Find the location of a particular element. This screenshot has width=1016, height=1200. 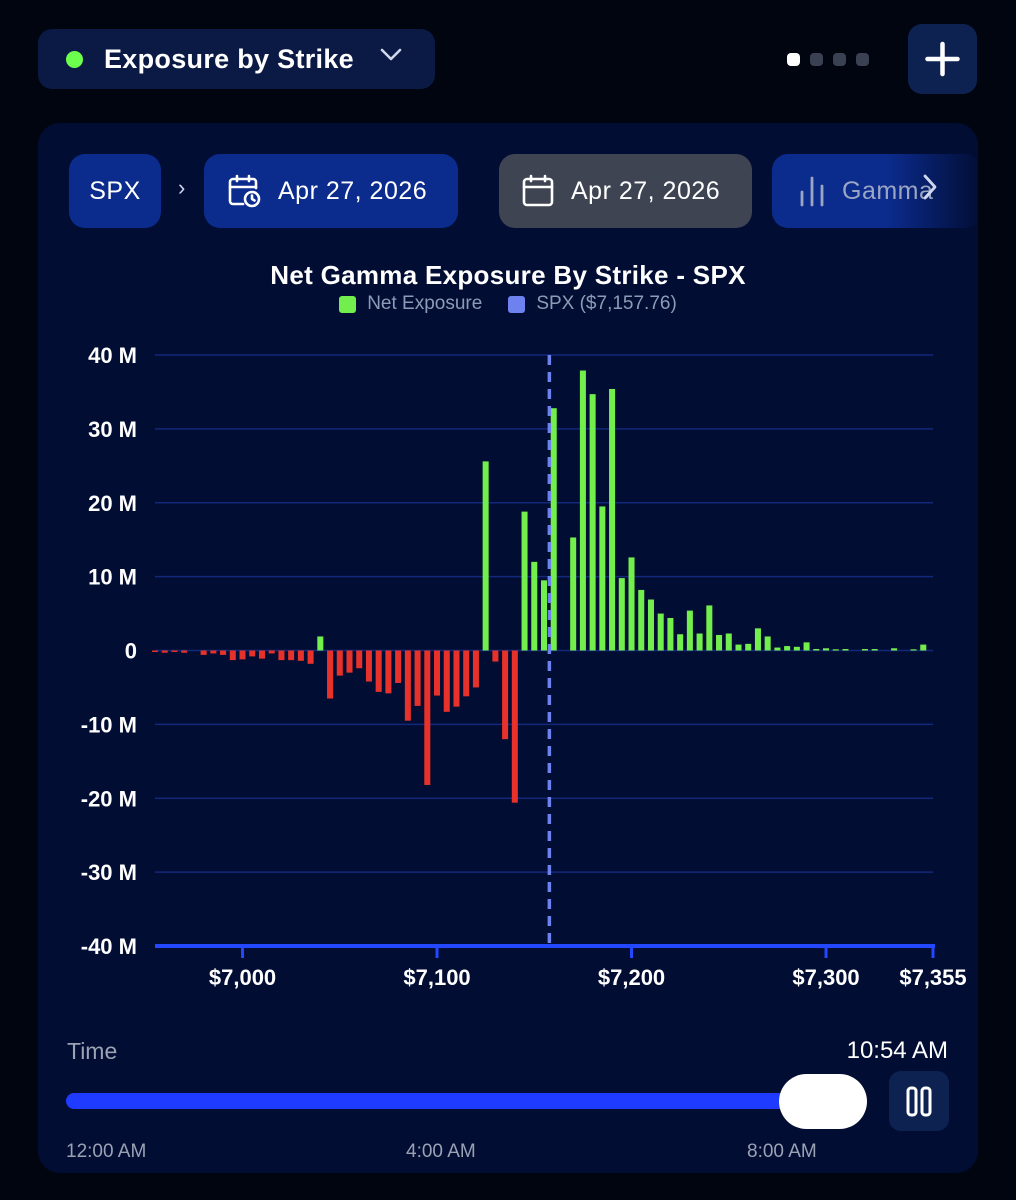

expiration-date-chip: Apr 27, 2026 is located at coordinates (331, 191).